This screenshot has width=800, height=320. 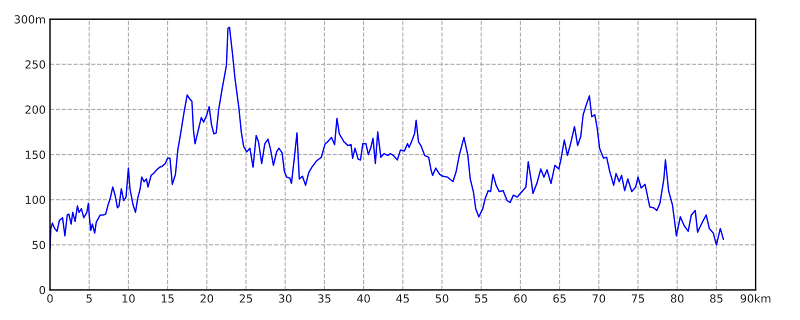 What do you see at coordinates (35, 64) in the screenshot?
I see `y-tick-label: 250` at bounding box center [35, 64].